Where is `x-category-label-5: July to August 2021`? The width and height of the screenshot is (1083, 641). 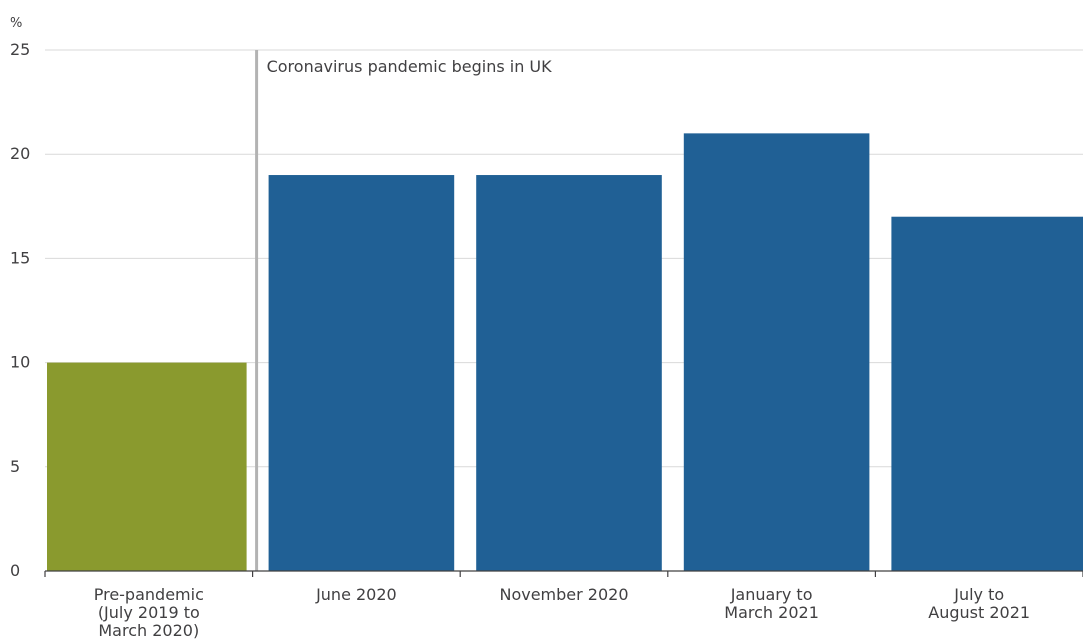 x-category-label-5: July to August 2021 is located at coordinates (979, 603).